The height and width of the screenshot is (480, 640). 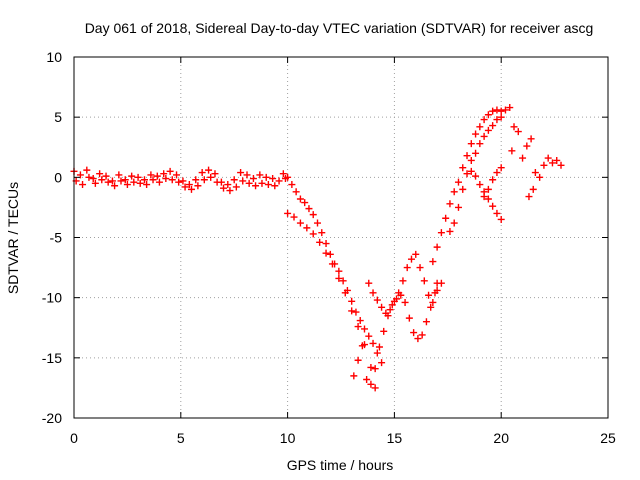 What do you see at coordinates (58, 177) in the screenshot?
I see `y-tick-label: 0` at bounding box center [58, 177].